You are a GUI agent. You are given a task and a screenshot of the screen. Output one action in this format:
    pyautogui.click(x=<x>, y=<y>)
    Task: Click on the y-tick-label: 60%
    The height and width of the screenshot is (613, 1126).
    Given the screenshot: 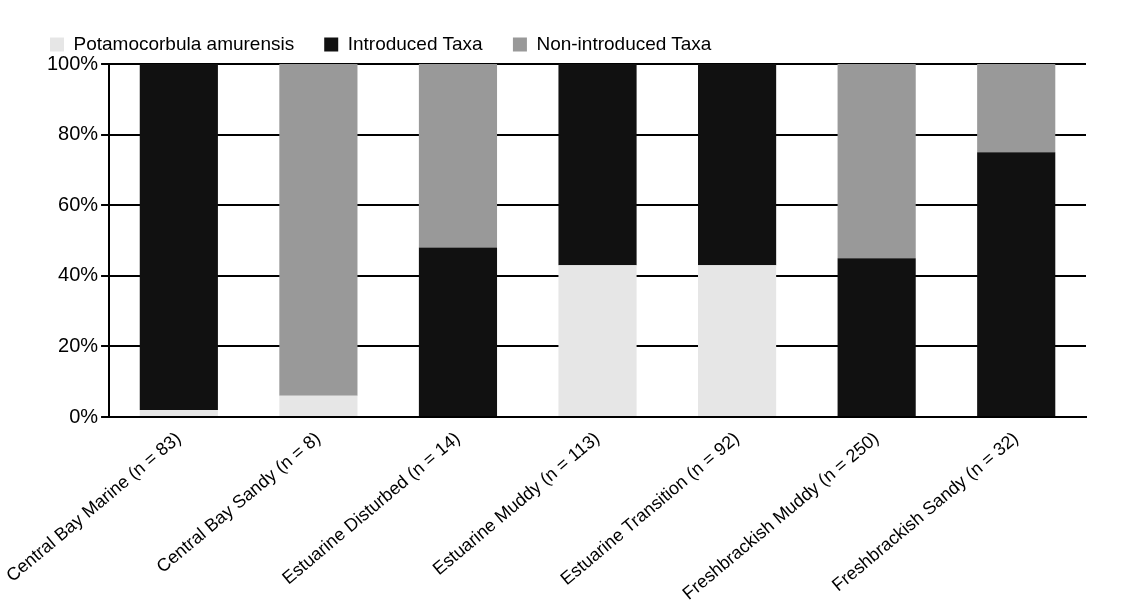 What is the action you would take?
    pyautogui.click(x=78, y=203)
    